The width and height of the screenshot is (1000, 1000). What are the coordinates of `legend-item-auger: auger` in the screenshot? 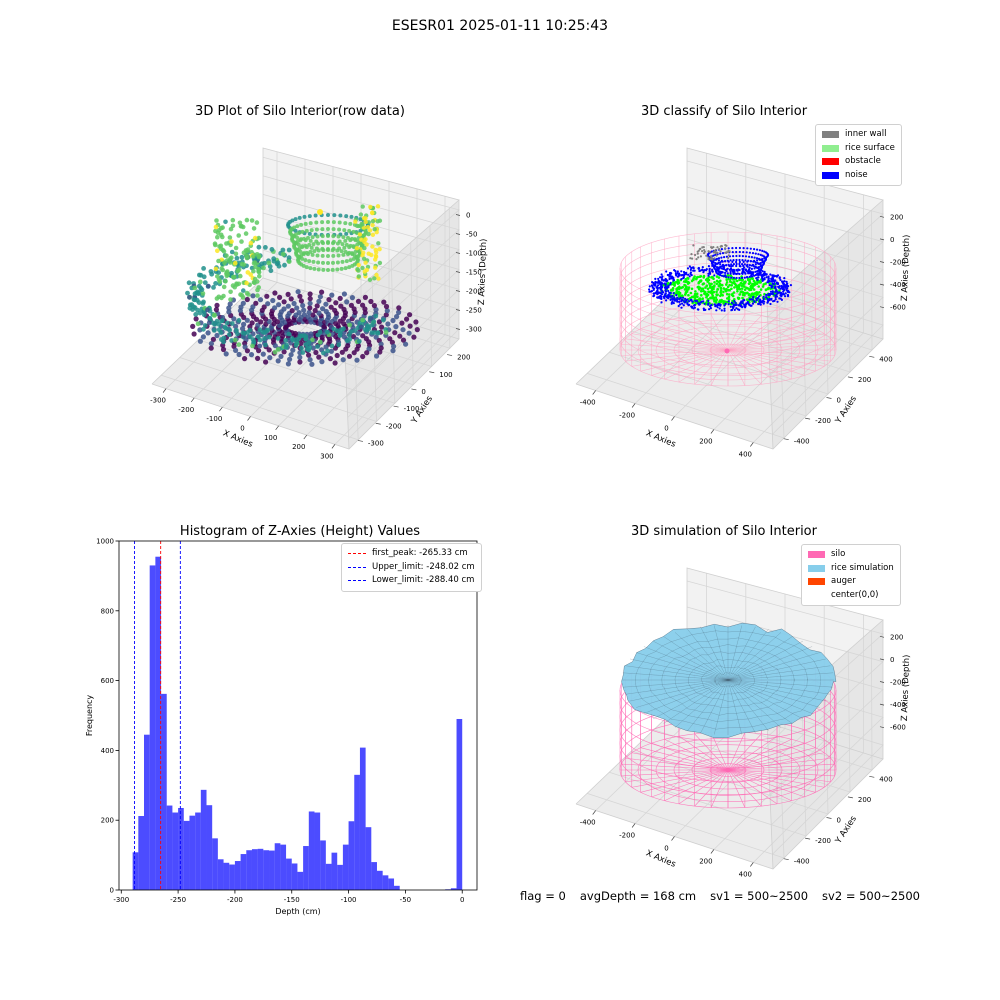 It's located at (851, 582).